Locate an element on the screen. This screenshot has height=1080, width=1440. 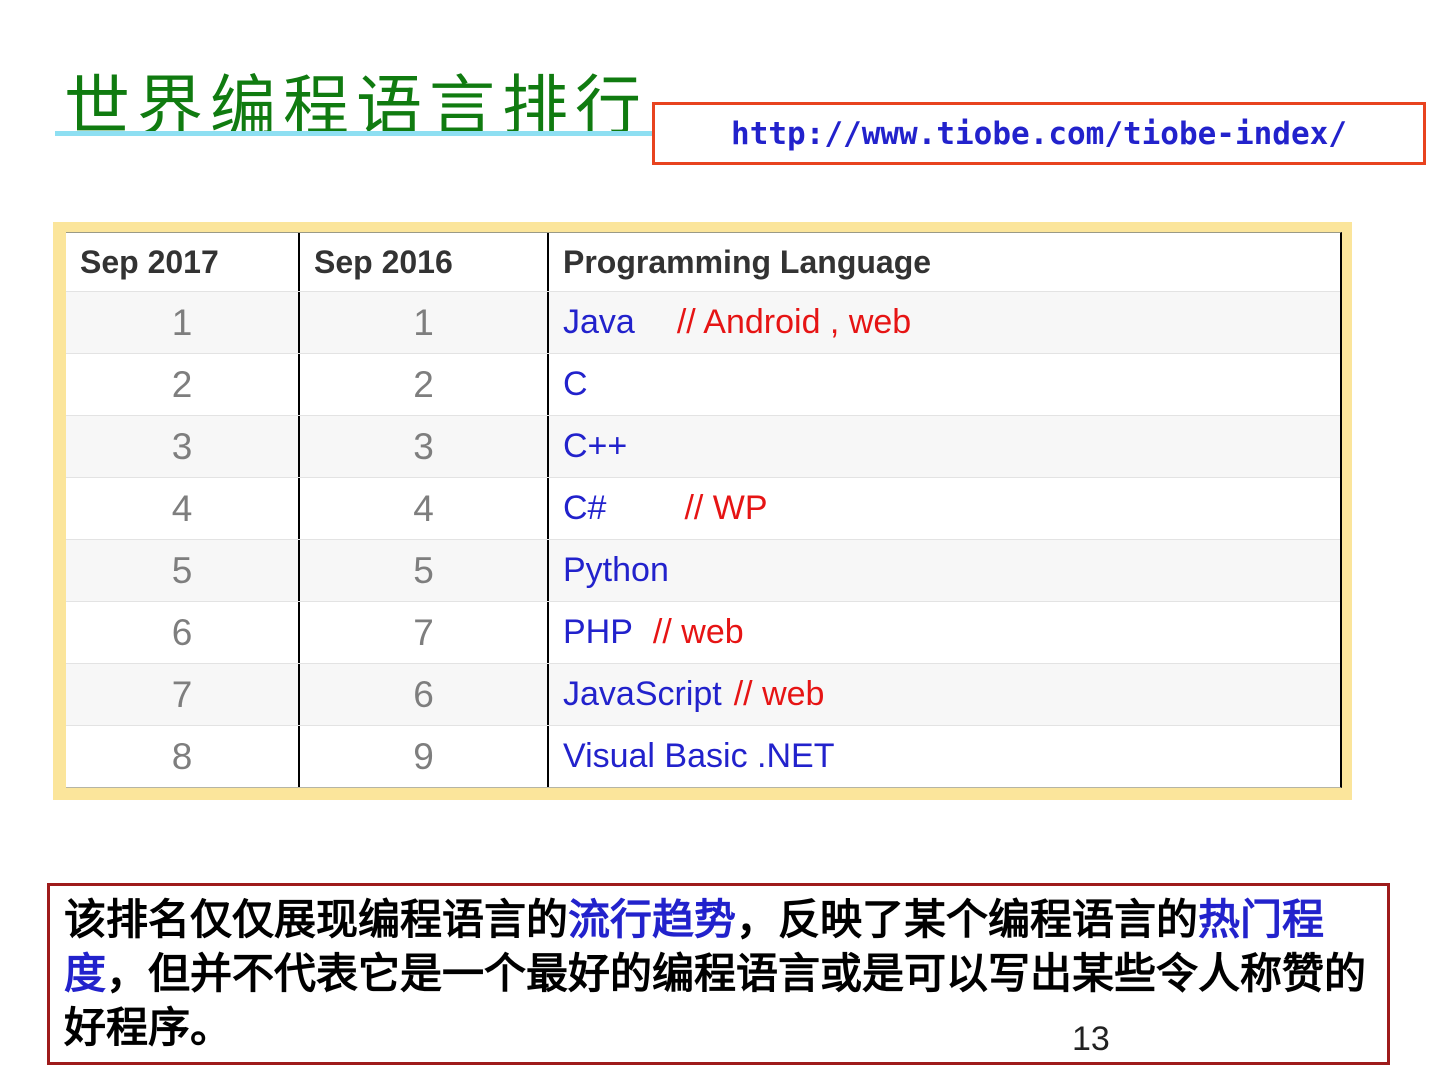
rank-2016: 7 is located at coordinates (422, 632).